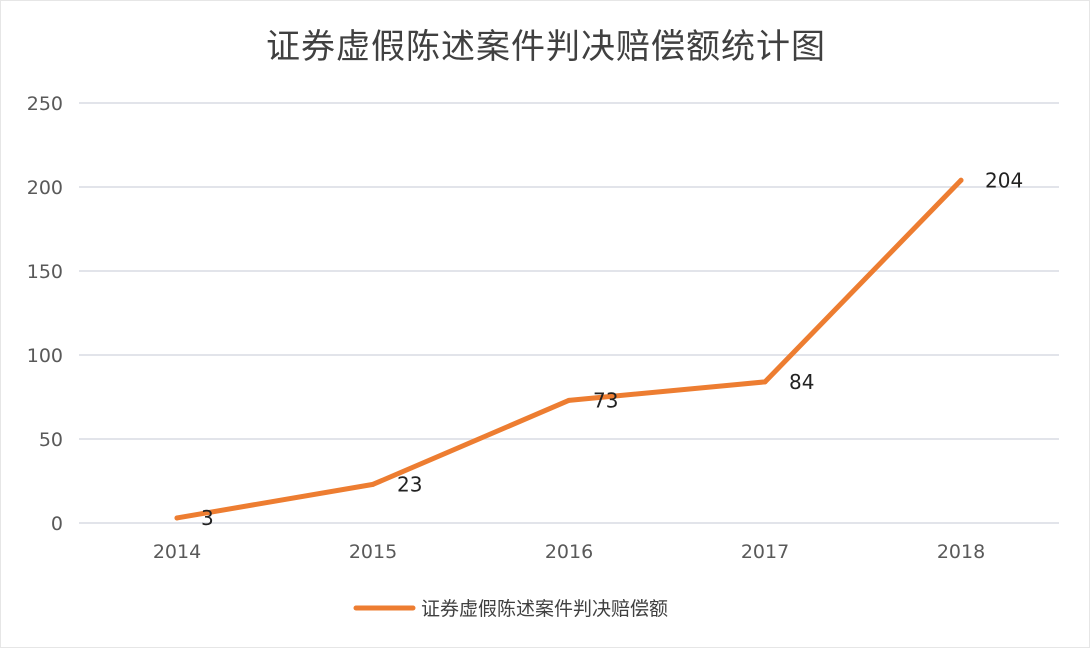 This screenshot has height=649, width=1090. What do you see at coordinates (546, 47) in the screenshot?
I see `chart-title: 证券虚假陈述案件判决赔偿额统计图` at bounding box center [546, 47].